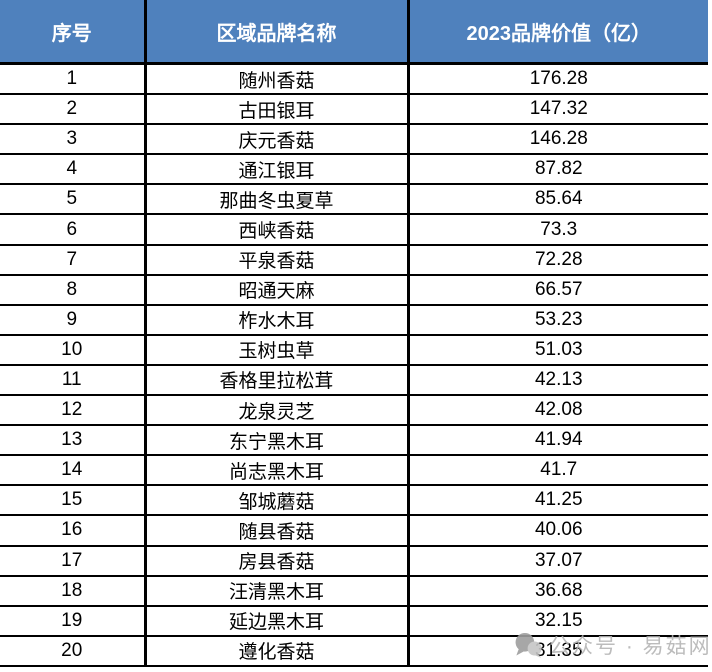  I want to click on brand-value-cell: 66.57, so click(558, 290).